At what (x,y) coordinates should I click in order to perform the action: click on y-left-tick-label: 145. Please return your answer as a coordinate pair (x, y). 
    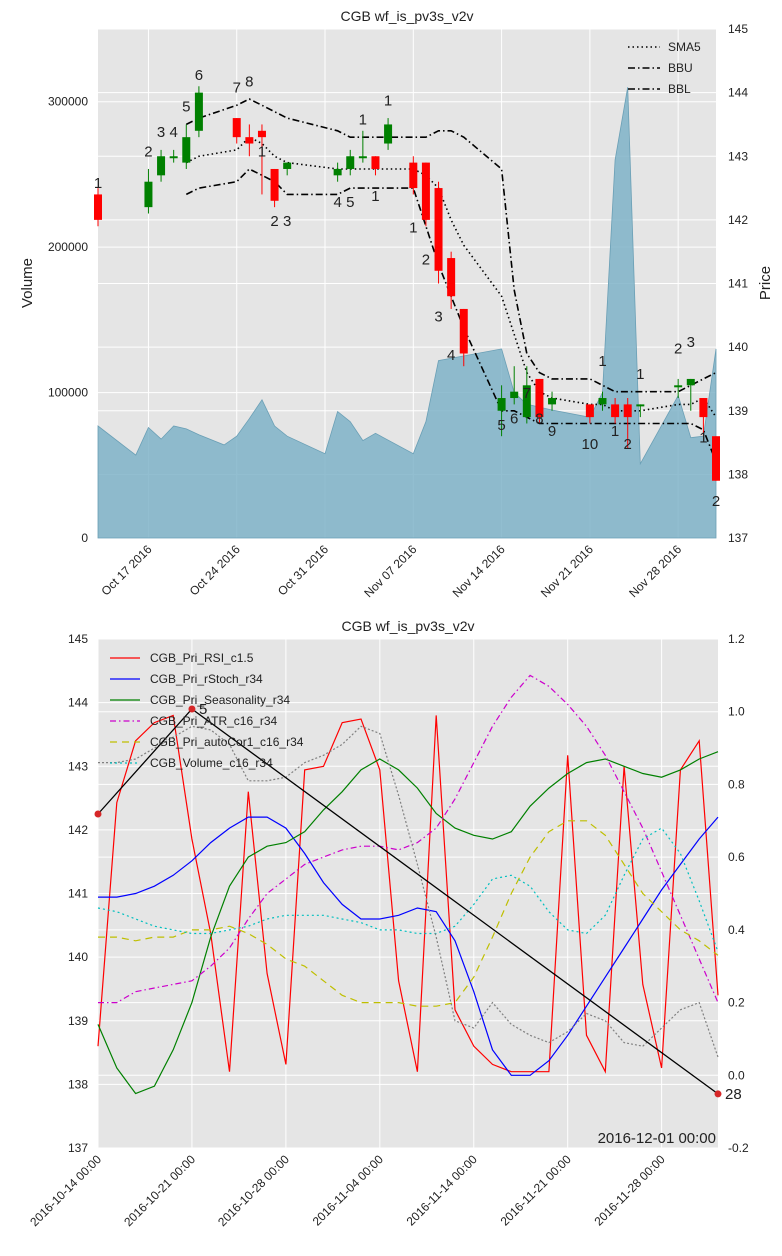
    Looking at the image, I should click on (78, 639).